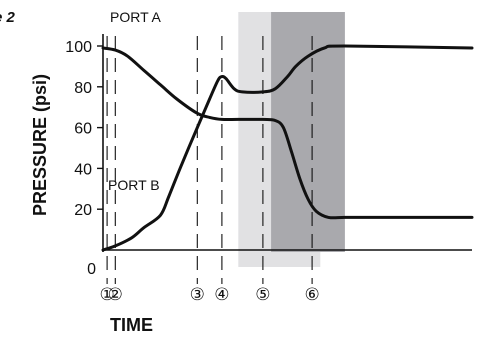 Image resolution: width=479 pixels, height=337 pixels. What do you see at coordinates (197, 295) in the screenshot?
I see `marker-label-3: ③` at bounding box center [197, 295].